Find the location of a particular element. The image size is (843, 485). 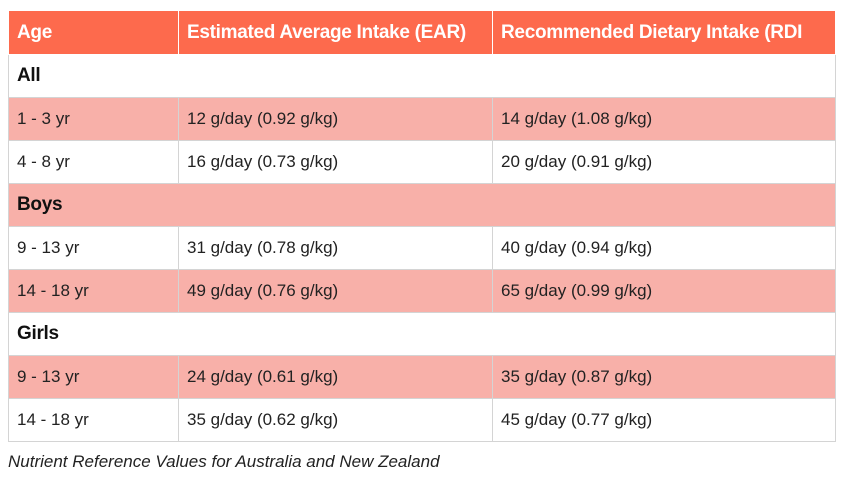

group-row-boys: Boys is located at coordinates (422, 205).